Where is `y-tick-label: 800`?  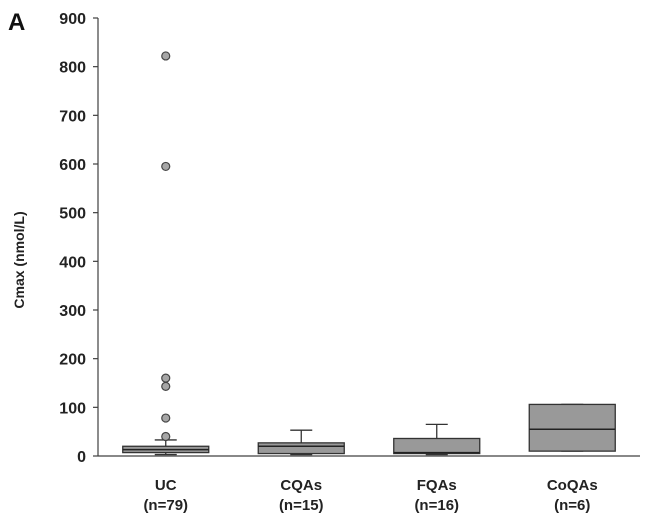 y-tick-label: 800 is located at coordinates (72, 68).